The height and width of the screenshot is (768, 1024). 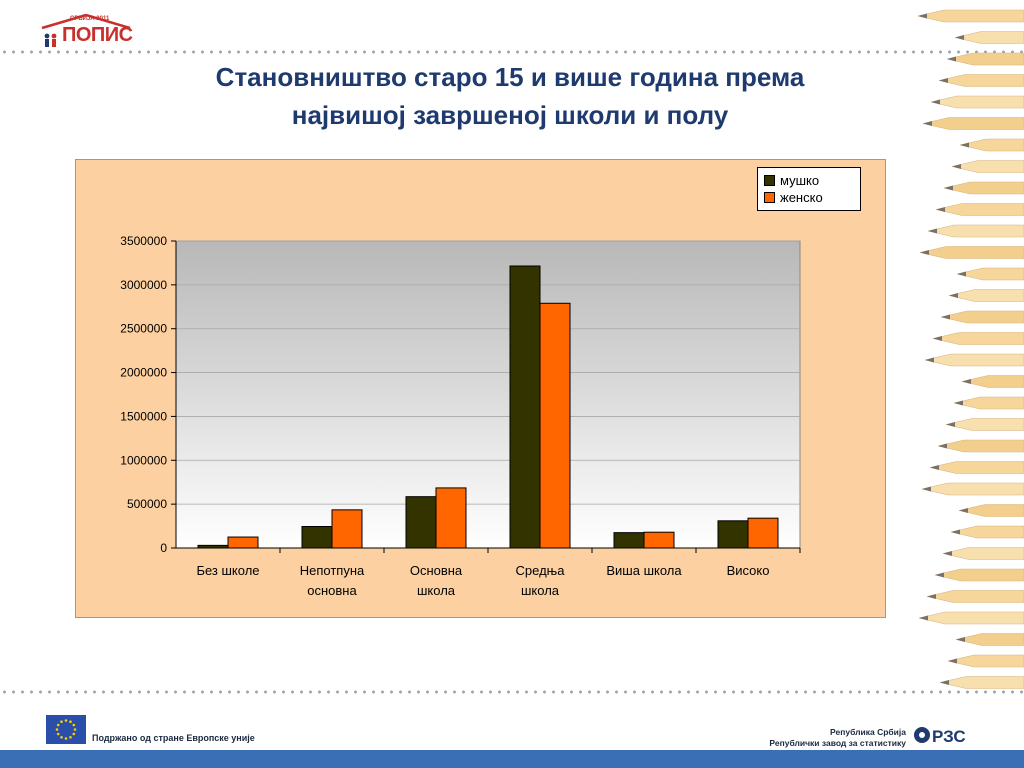 What do you see at coordinates (163, 548) in the screenshot?
I see `y-tick-label: 0` at bounding box center [163, 548].